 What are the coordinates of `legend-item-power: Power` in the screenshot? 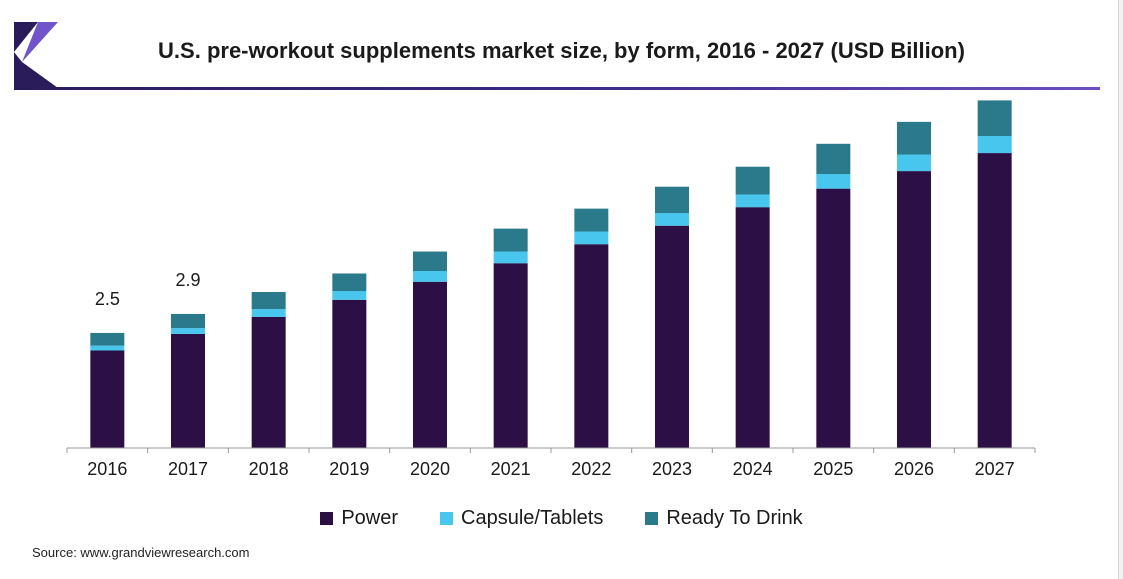 It's located at (359, 518).